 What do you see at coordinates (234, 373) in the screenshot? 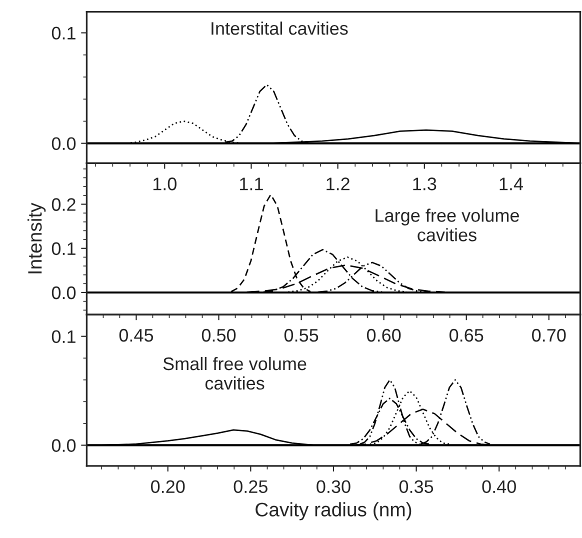
I see `text: Small free volume cavities` at bounding box center [234, 373].